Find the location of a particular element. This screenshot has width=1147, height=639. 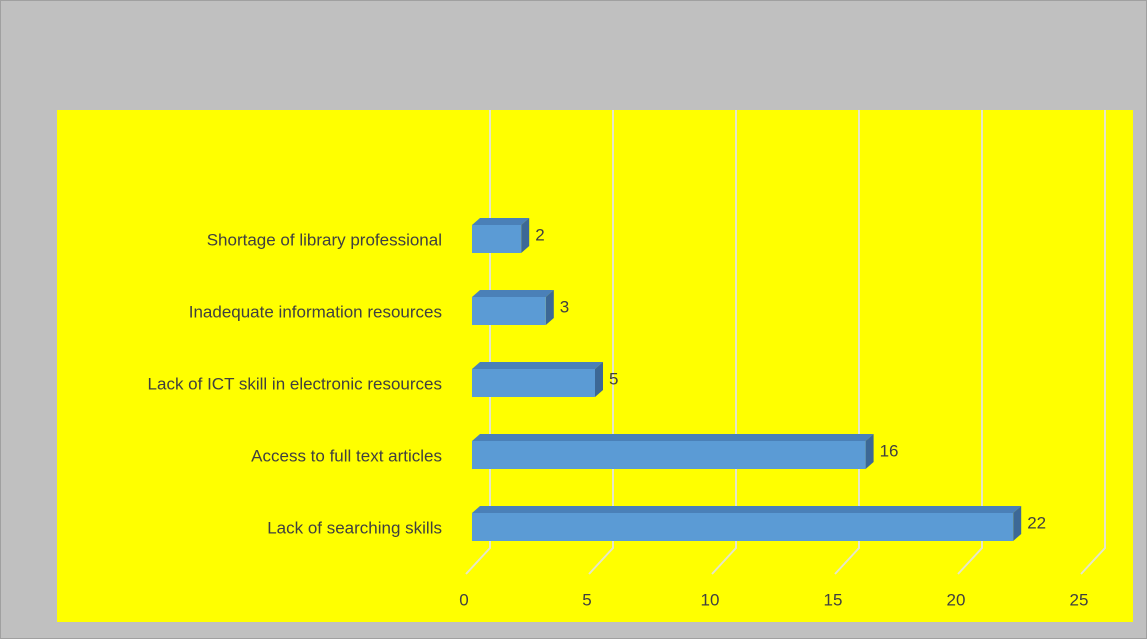

y-tick-label: Access to full text articles is located at coordinates (346, 455).